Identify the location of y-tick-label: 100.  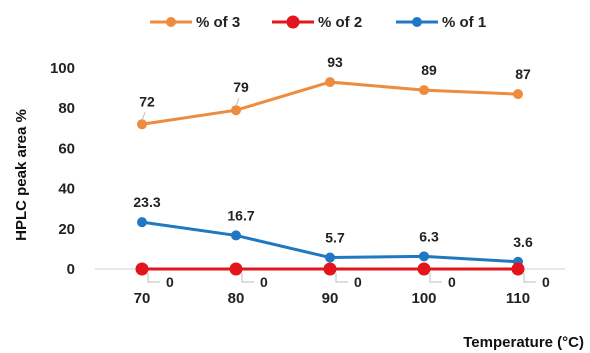
(62, 68).